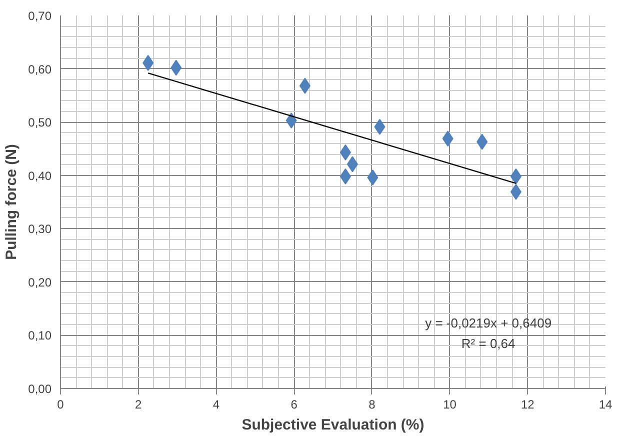 The width and height of the screenshot is (637, 442). I want to click on x-tick-label: 8, so click(372, 405).